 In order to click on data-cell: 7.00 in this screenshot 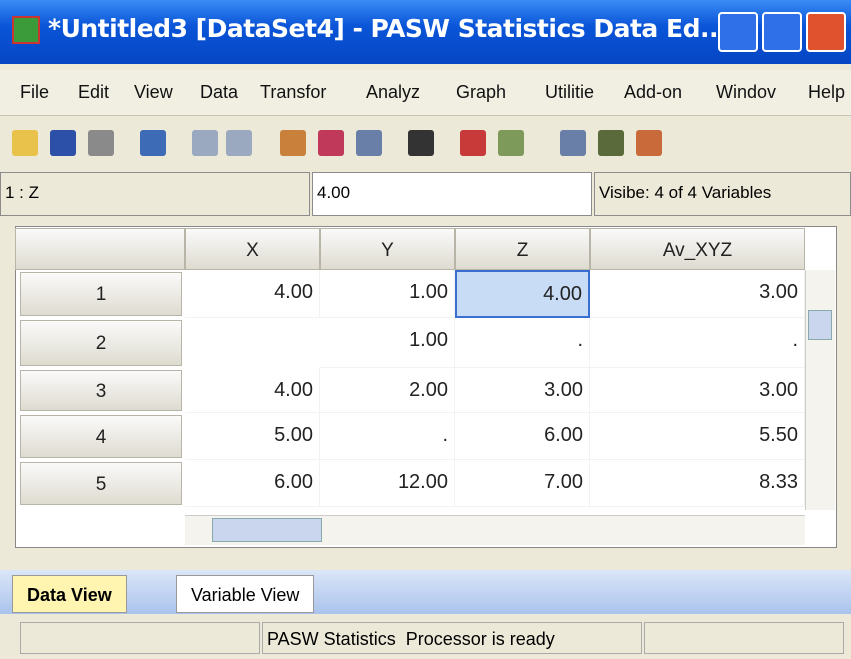, I will do `click(522, 483)`.